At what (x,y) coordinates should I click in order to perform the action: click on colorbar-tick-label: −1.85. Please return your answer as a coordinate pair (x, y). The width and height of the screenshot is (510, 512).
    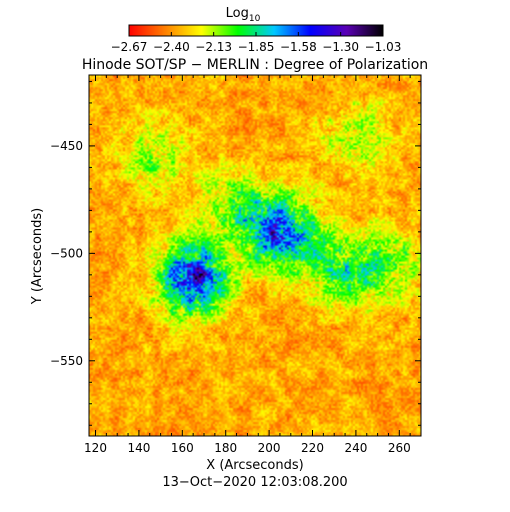
    Looking at the image, I should click on (256, 47).